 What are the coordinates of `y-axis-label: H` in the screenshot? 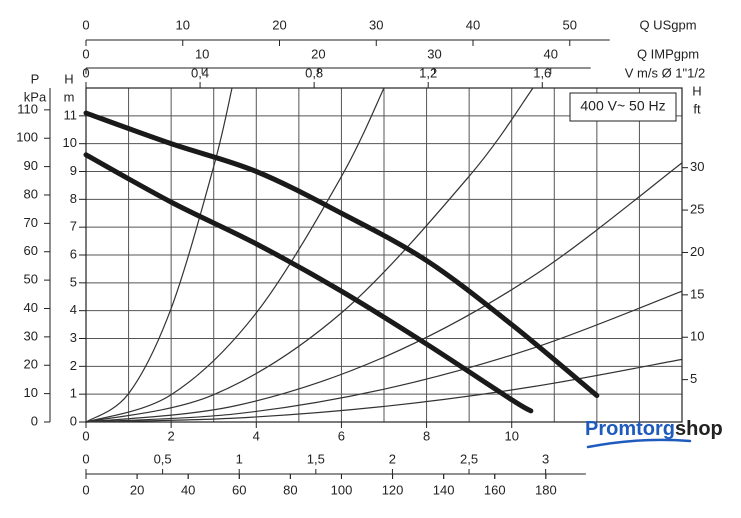 It's located at (68, 78).